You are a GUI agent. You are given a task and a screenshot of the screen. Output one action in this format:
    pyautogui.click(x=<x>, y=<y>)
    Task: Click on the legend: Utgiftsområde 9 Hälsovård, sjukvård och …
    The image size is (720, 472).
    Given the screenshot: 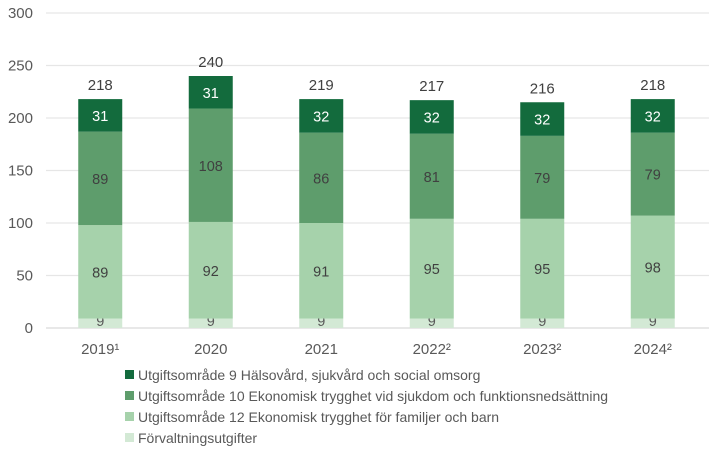 What is the action you would take?
    pyautogui.click(x=366, y=406)
    